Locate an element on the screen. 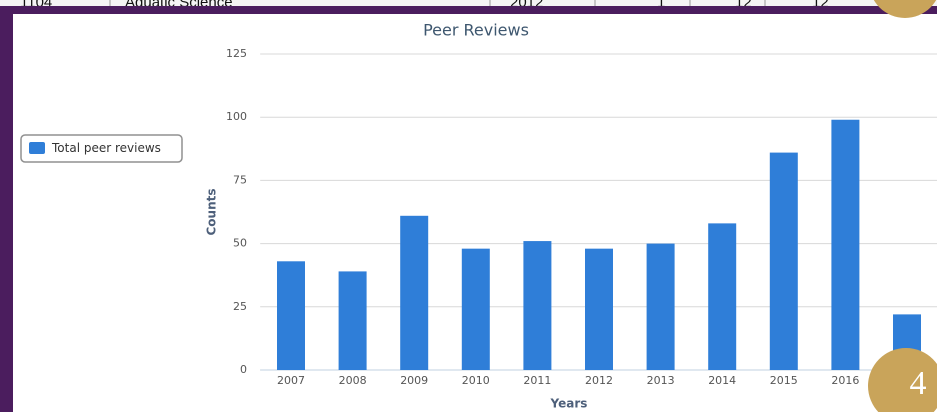 This screenshot has height=412, width=937. table-cell: 2012 is located at coordinates (526, 5).